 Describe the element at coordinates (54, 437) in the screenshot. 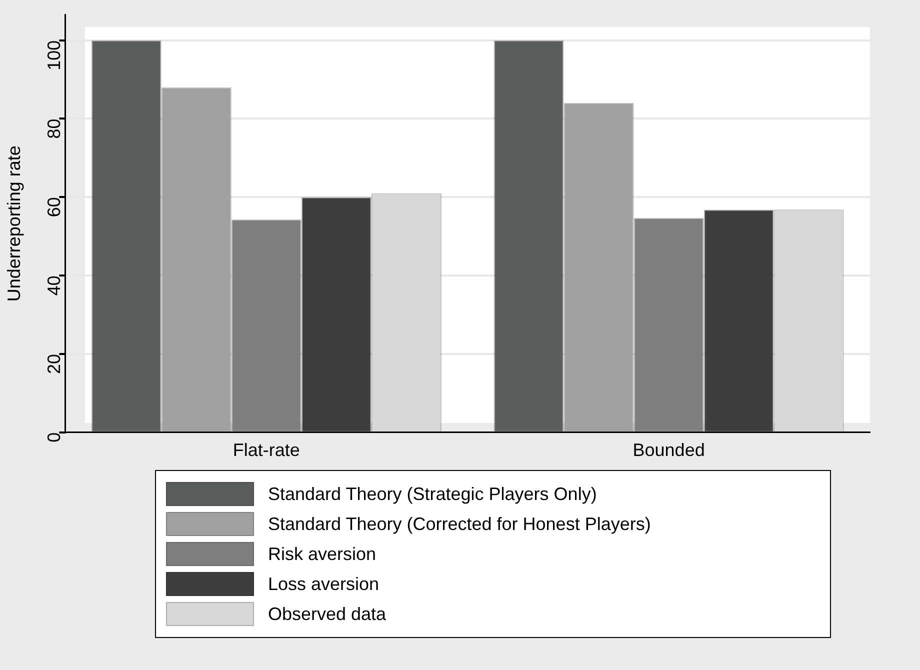

I see `y-tick-label: 0` at that location.